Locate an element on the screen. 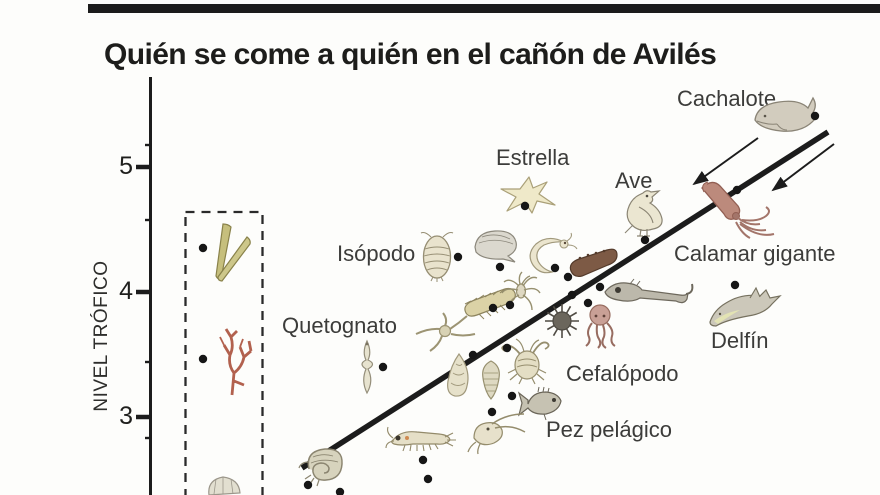  y-tick-label-5: 5 is located at coordinates (126, 166).